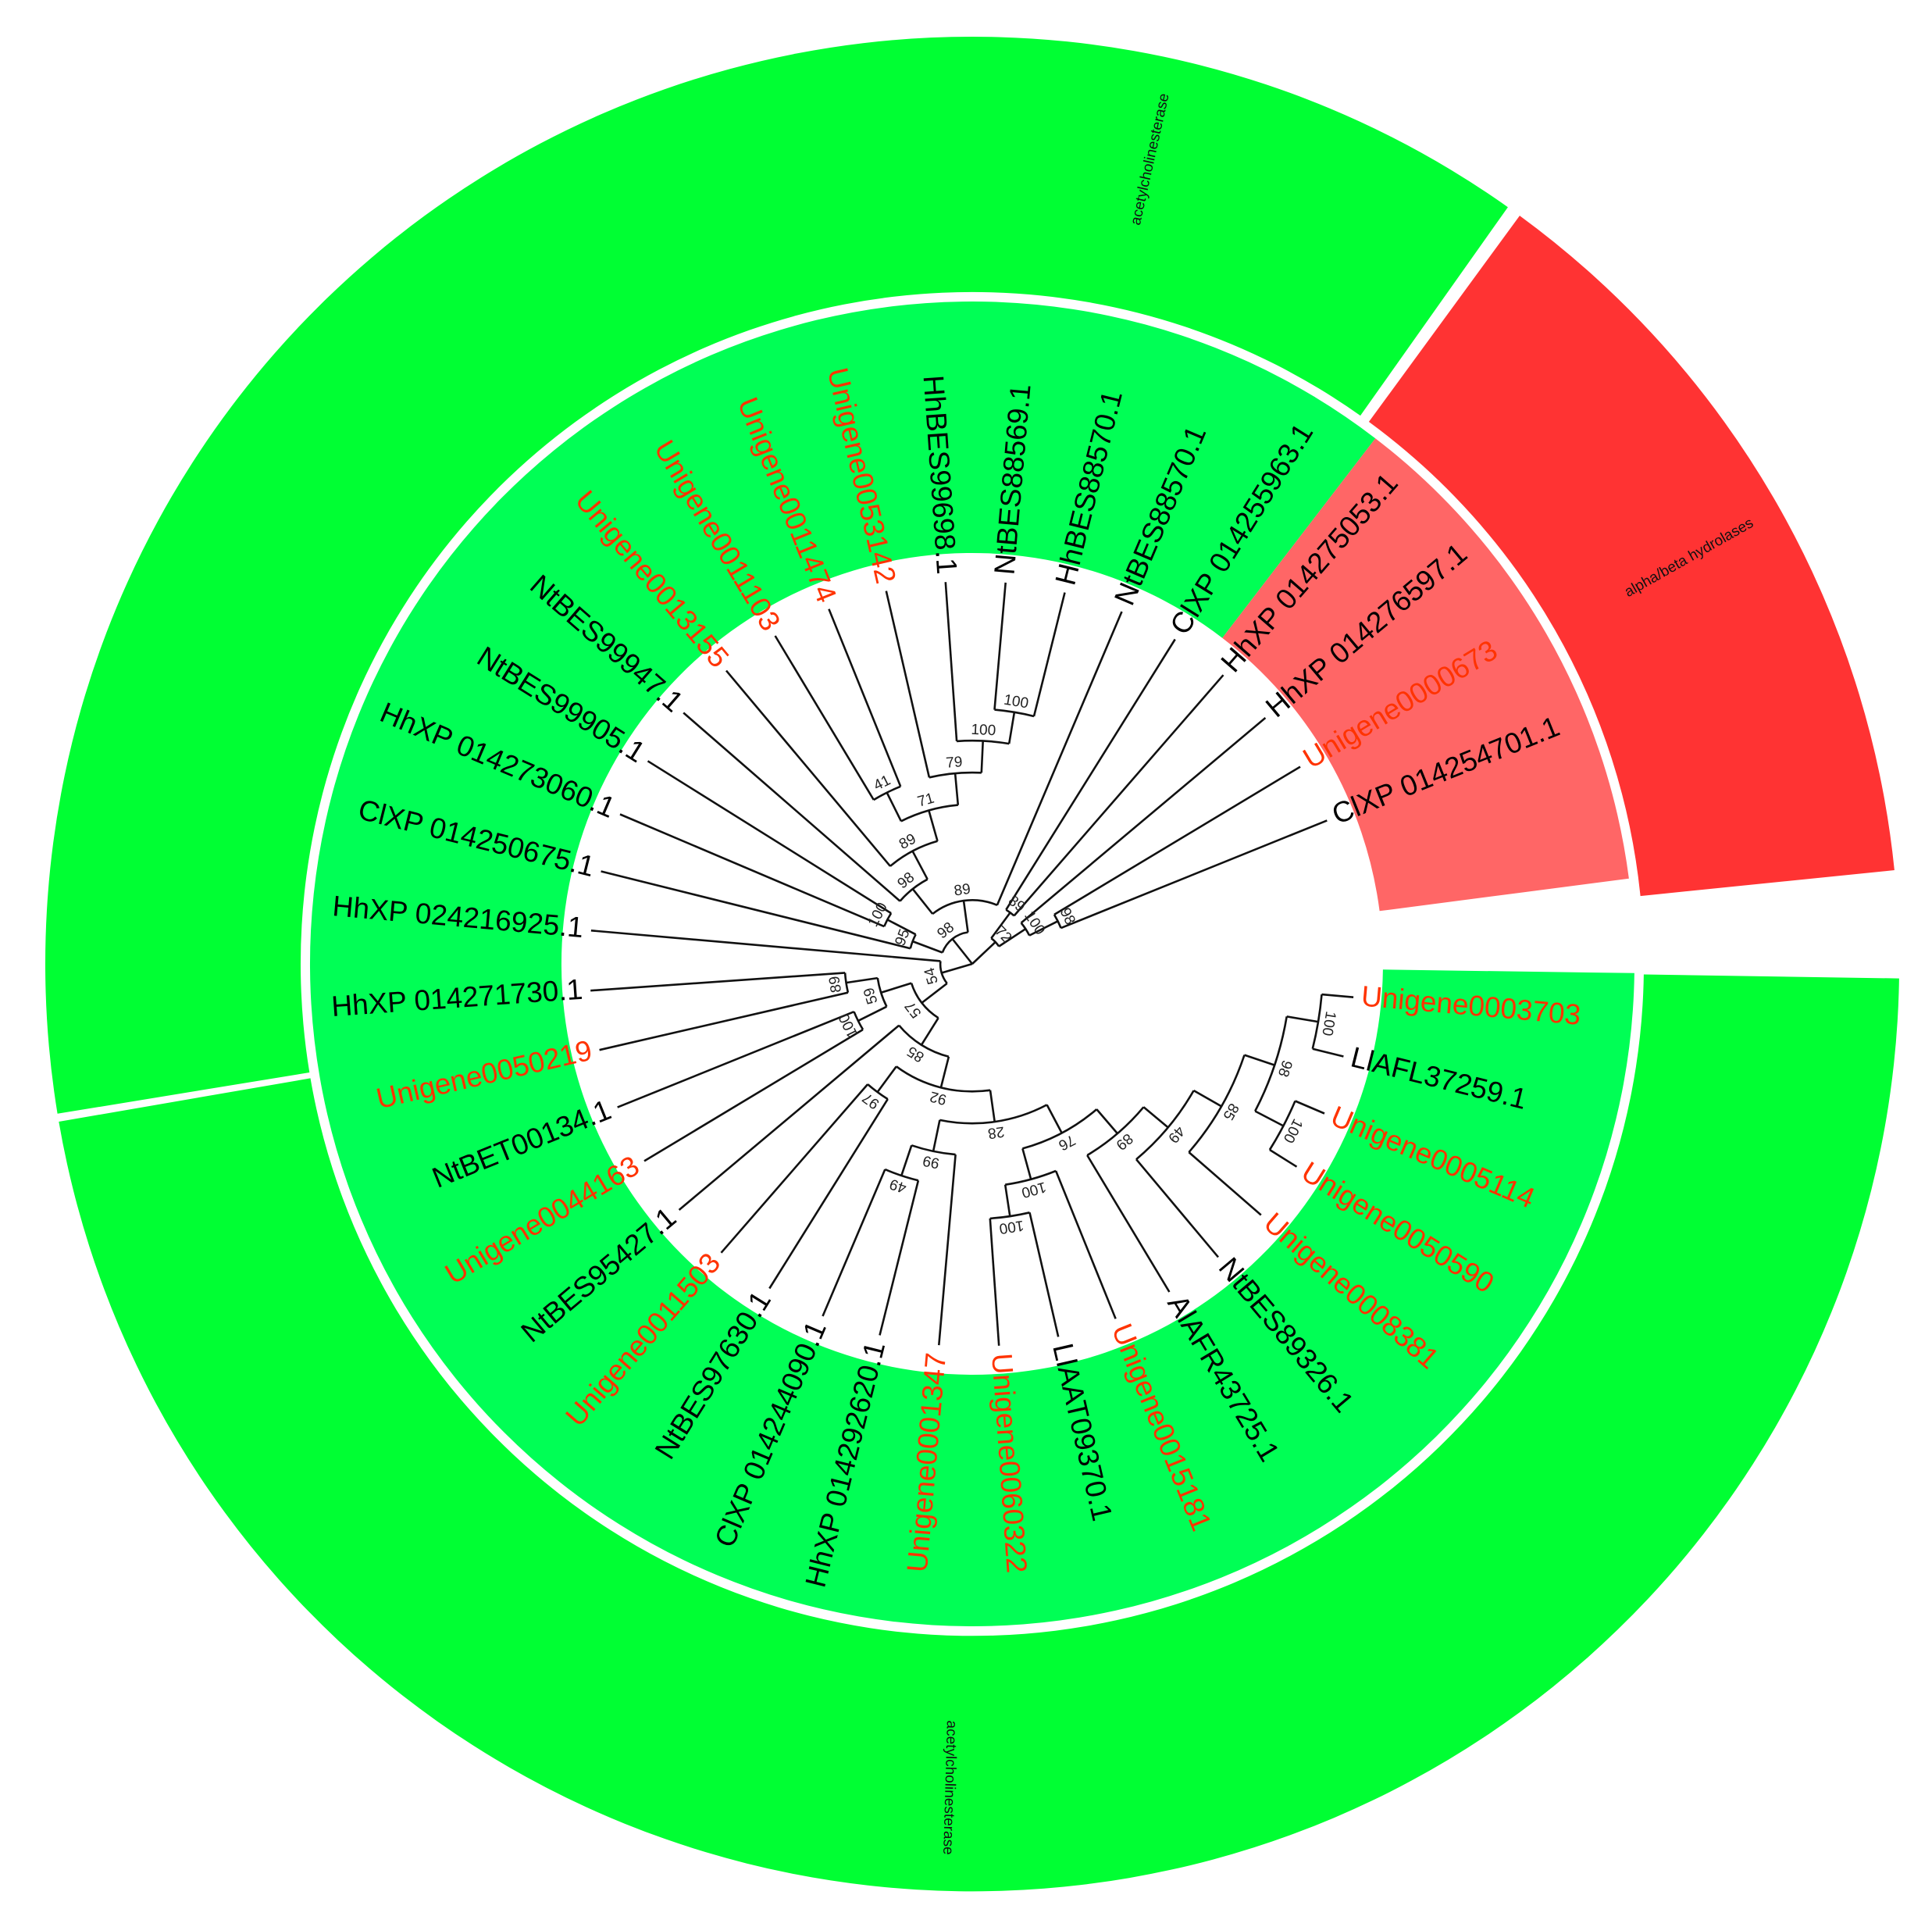 The height and width of the screenshot is (1927, 1932). I want to click on inner-ring-alpha-beta-hydrolases, so click(1426, 675).